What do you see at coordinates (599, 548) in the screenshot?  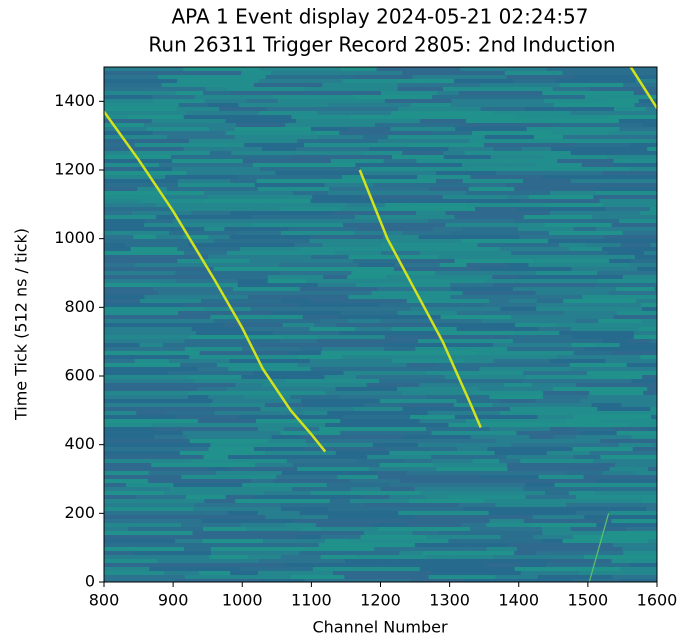 I see `track` at bounding box center [599, 548].